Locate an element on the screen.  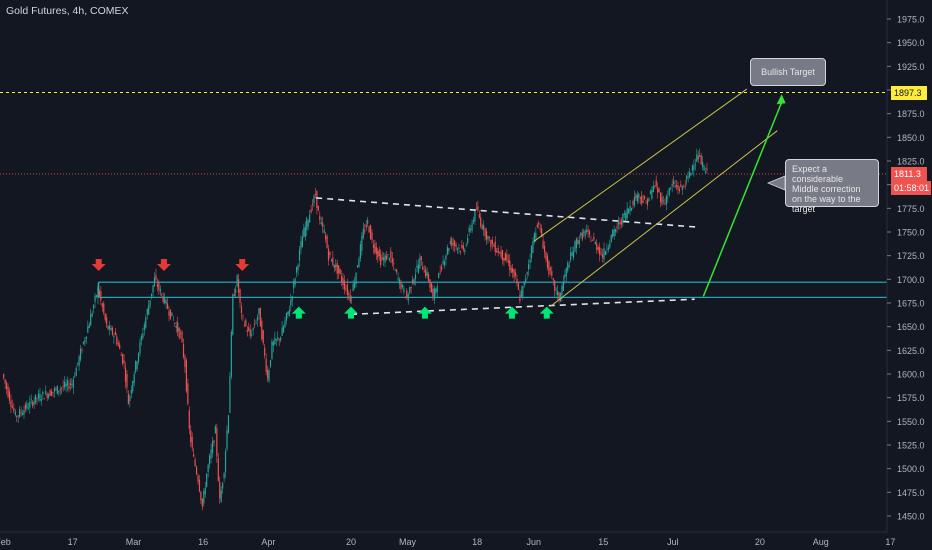
support-zone is located at coordinates (493, 289).